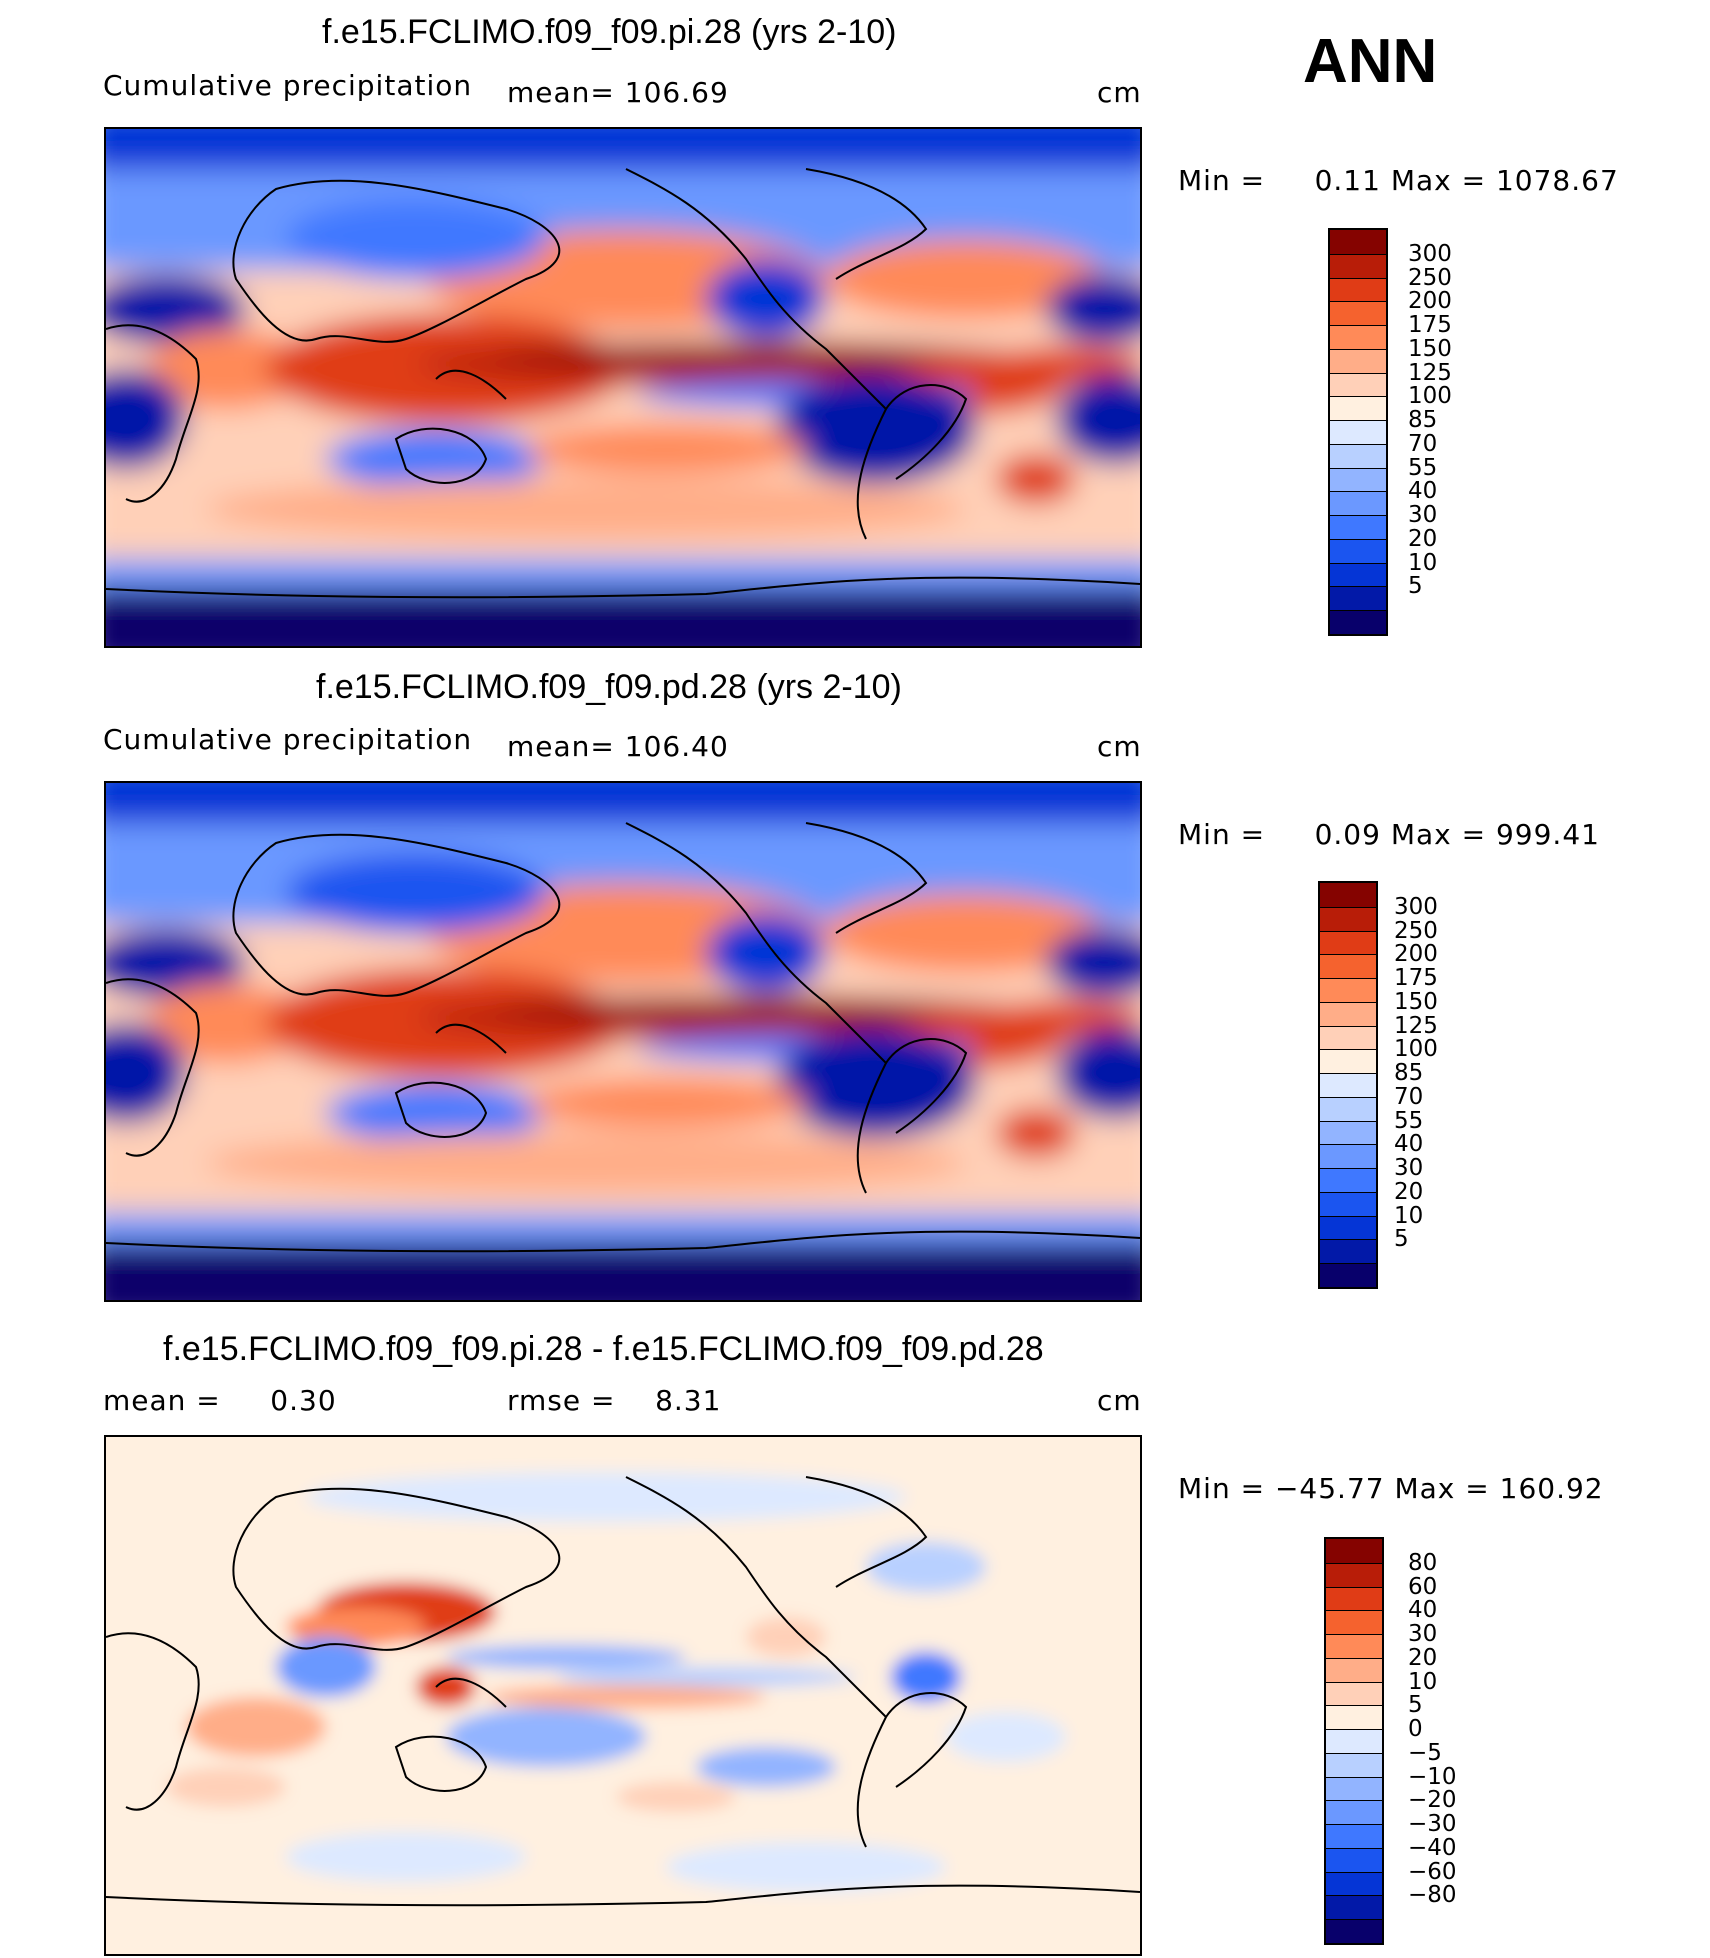 The image size is (1710, 1958). I want to click on panel-1-mean-label: mean=, so click(561, 92).